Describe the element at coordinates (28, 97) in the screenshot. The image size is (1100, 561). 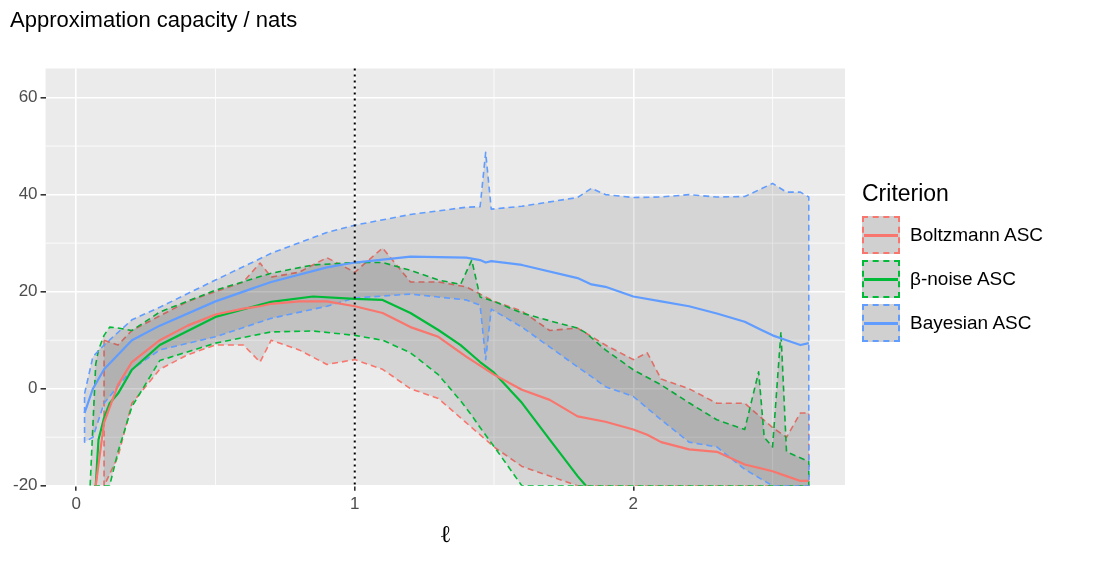
I see `y-tick-label: 60` at that location.